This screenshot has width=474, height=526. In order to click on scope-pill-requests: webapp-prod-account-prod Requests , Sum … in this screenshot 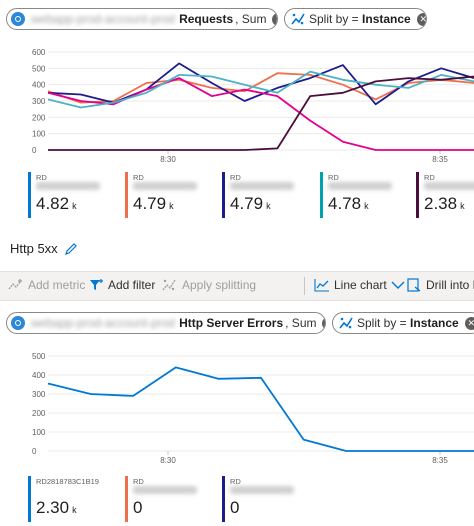, I will do `click(142, 19)`.